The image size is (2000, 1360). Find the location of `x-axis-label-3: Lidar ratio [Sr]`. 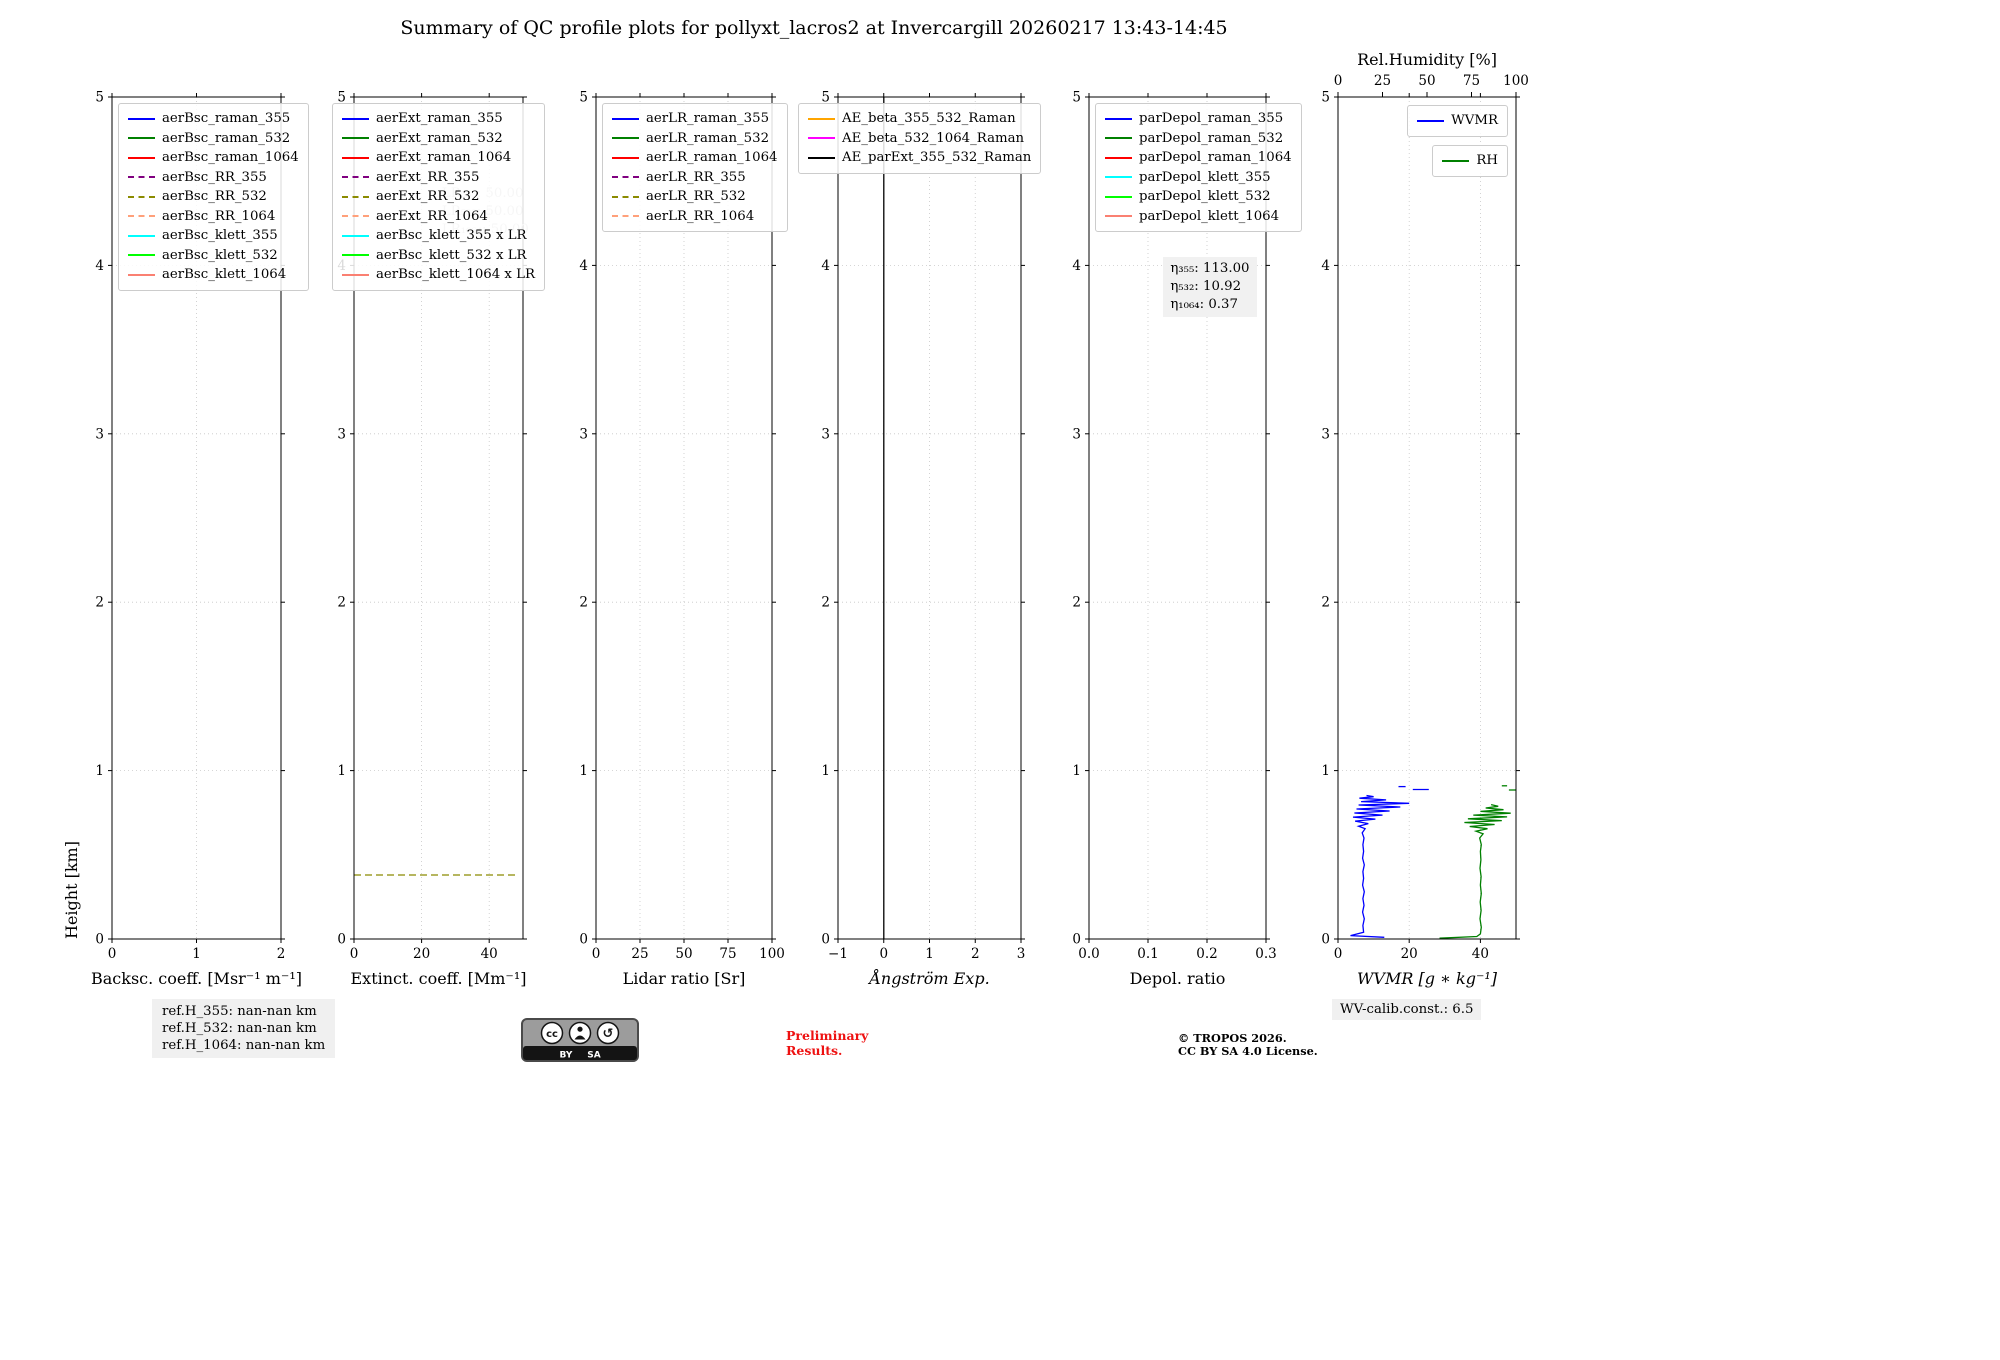

x-axis-label-3: Lidar ratio [Sr] is located at coordinates (684, 978).